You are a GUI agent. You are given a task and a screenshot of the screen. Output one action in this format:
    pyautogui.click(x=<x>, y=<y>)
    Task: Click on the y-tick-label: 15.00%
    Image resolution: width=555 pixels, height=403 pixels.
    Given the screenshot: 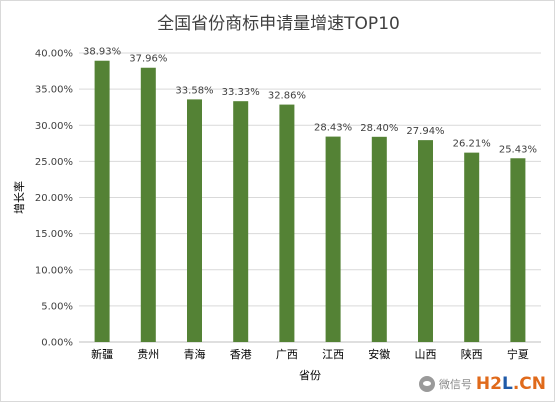 What is the action you would take?
    pyautogui.click(x=54, y=234)
    